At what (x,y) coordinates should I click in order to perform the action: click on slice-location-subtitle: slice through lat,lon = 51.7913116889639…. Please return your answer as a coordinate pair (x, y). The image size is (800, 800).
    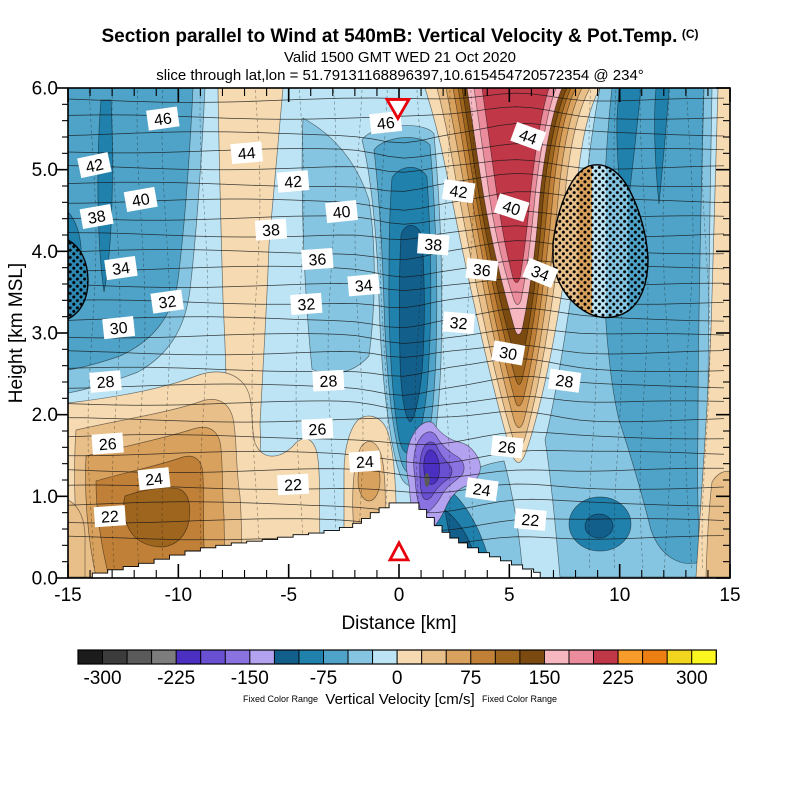
    Looking at the image, I should click on (400, 75).